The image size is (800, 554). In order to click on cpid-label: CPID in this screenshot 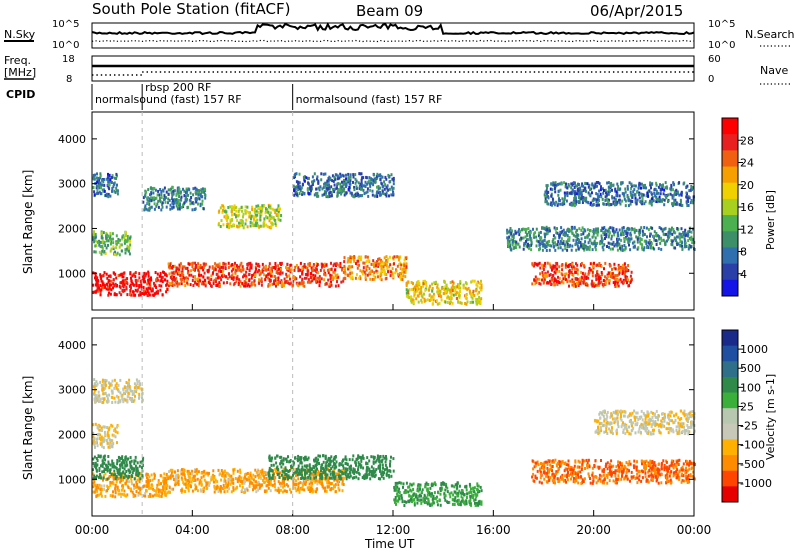, I will do `click(20, 94)`.